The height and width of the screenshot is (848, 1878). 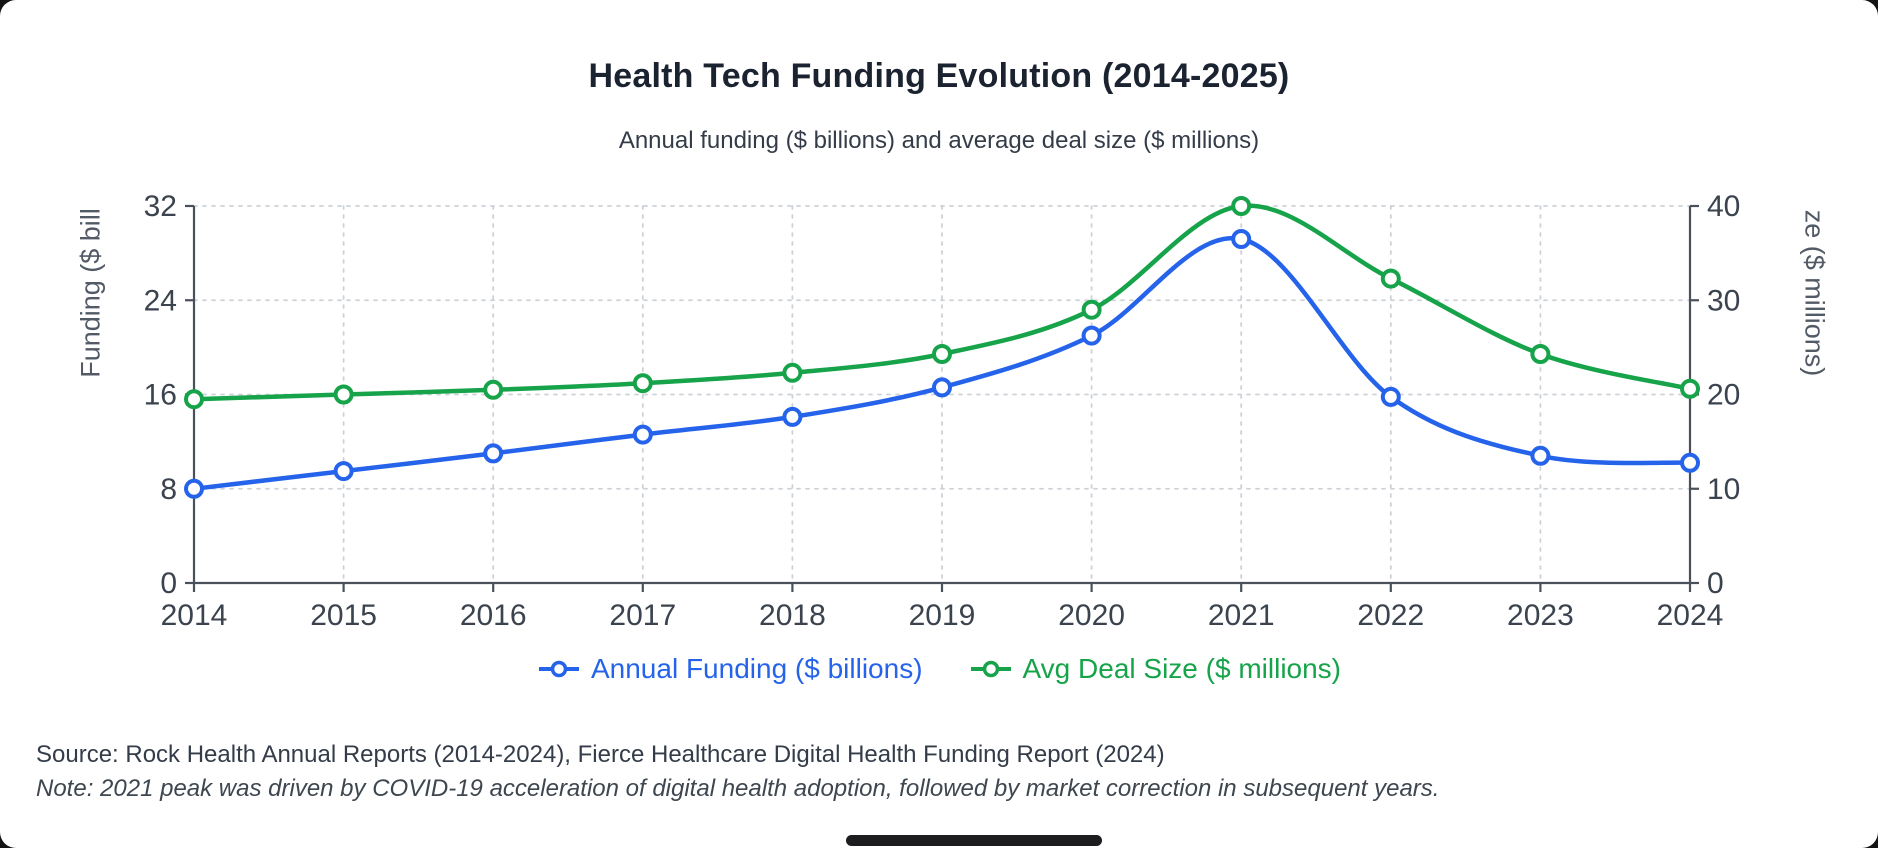 I want to click on x-axis-tick-label: 2018, so click(x=792, y=615).